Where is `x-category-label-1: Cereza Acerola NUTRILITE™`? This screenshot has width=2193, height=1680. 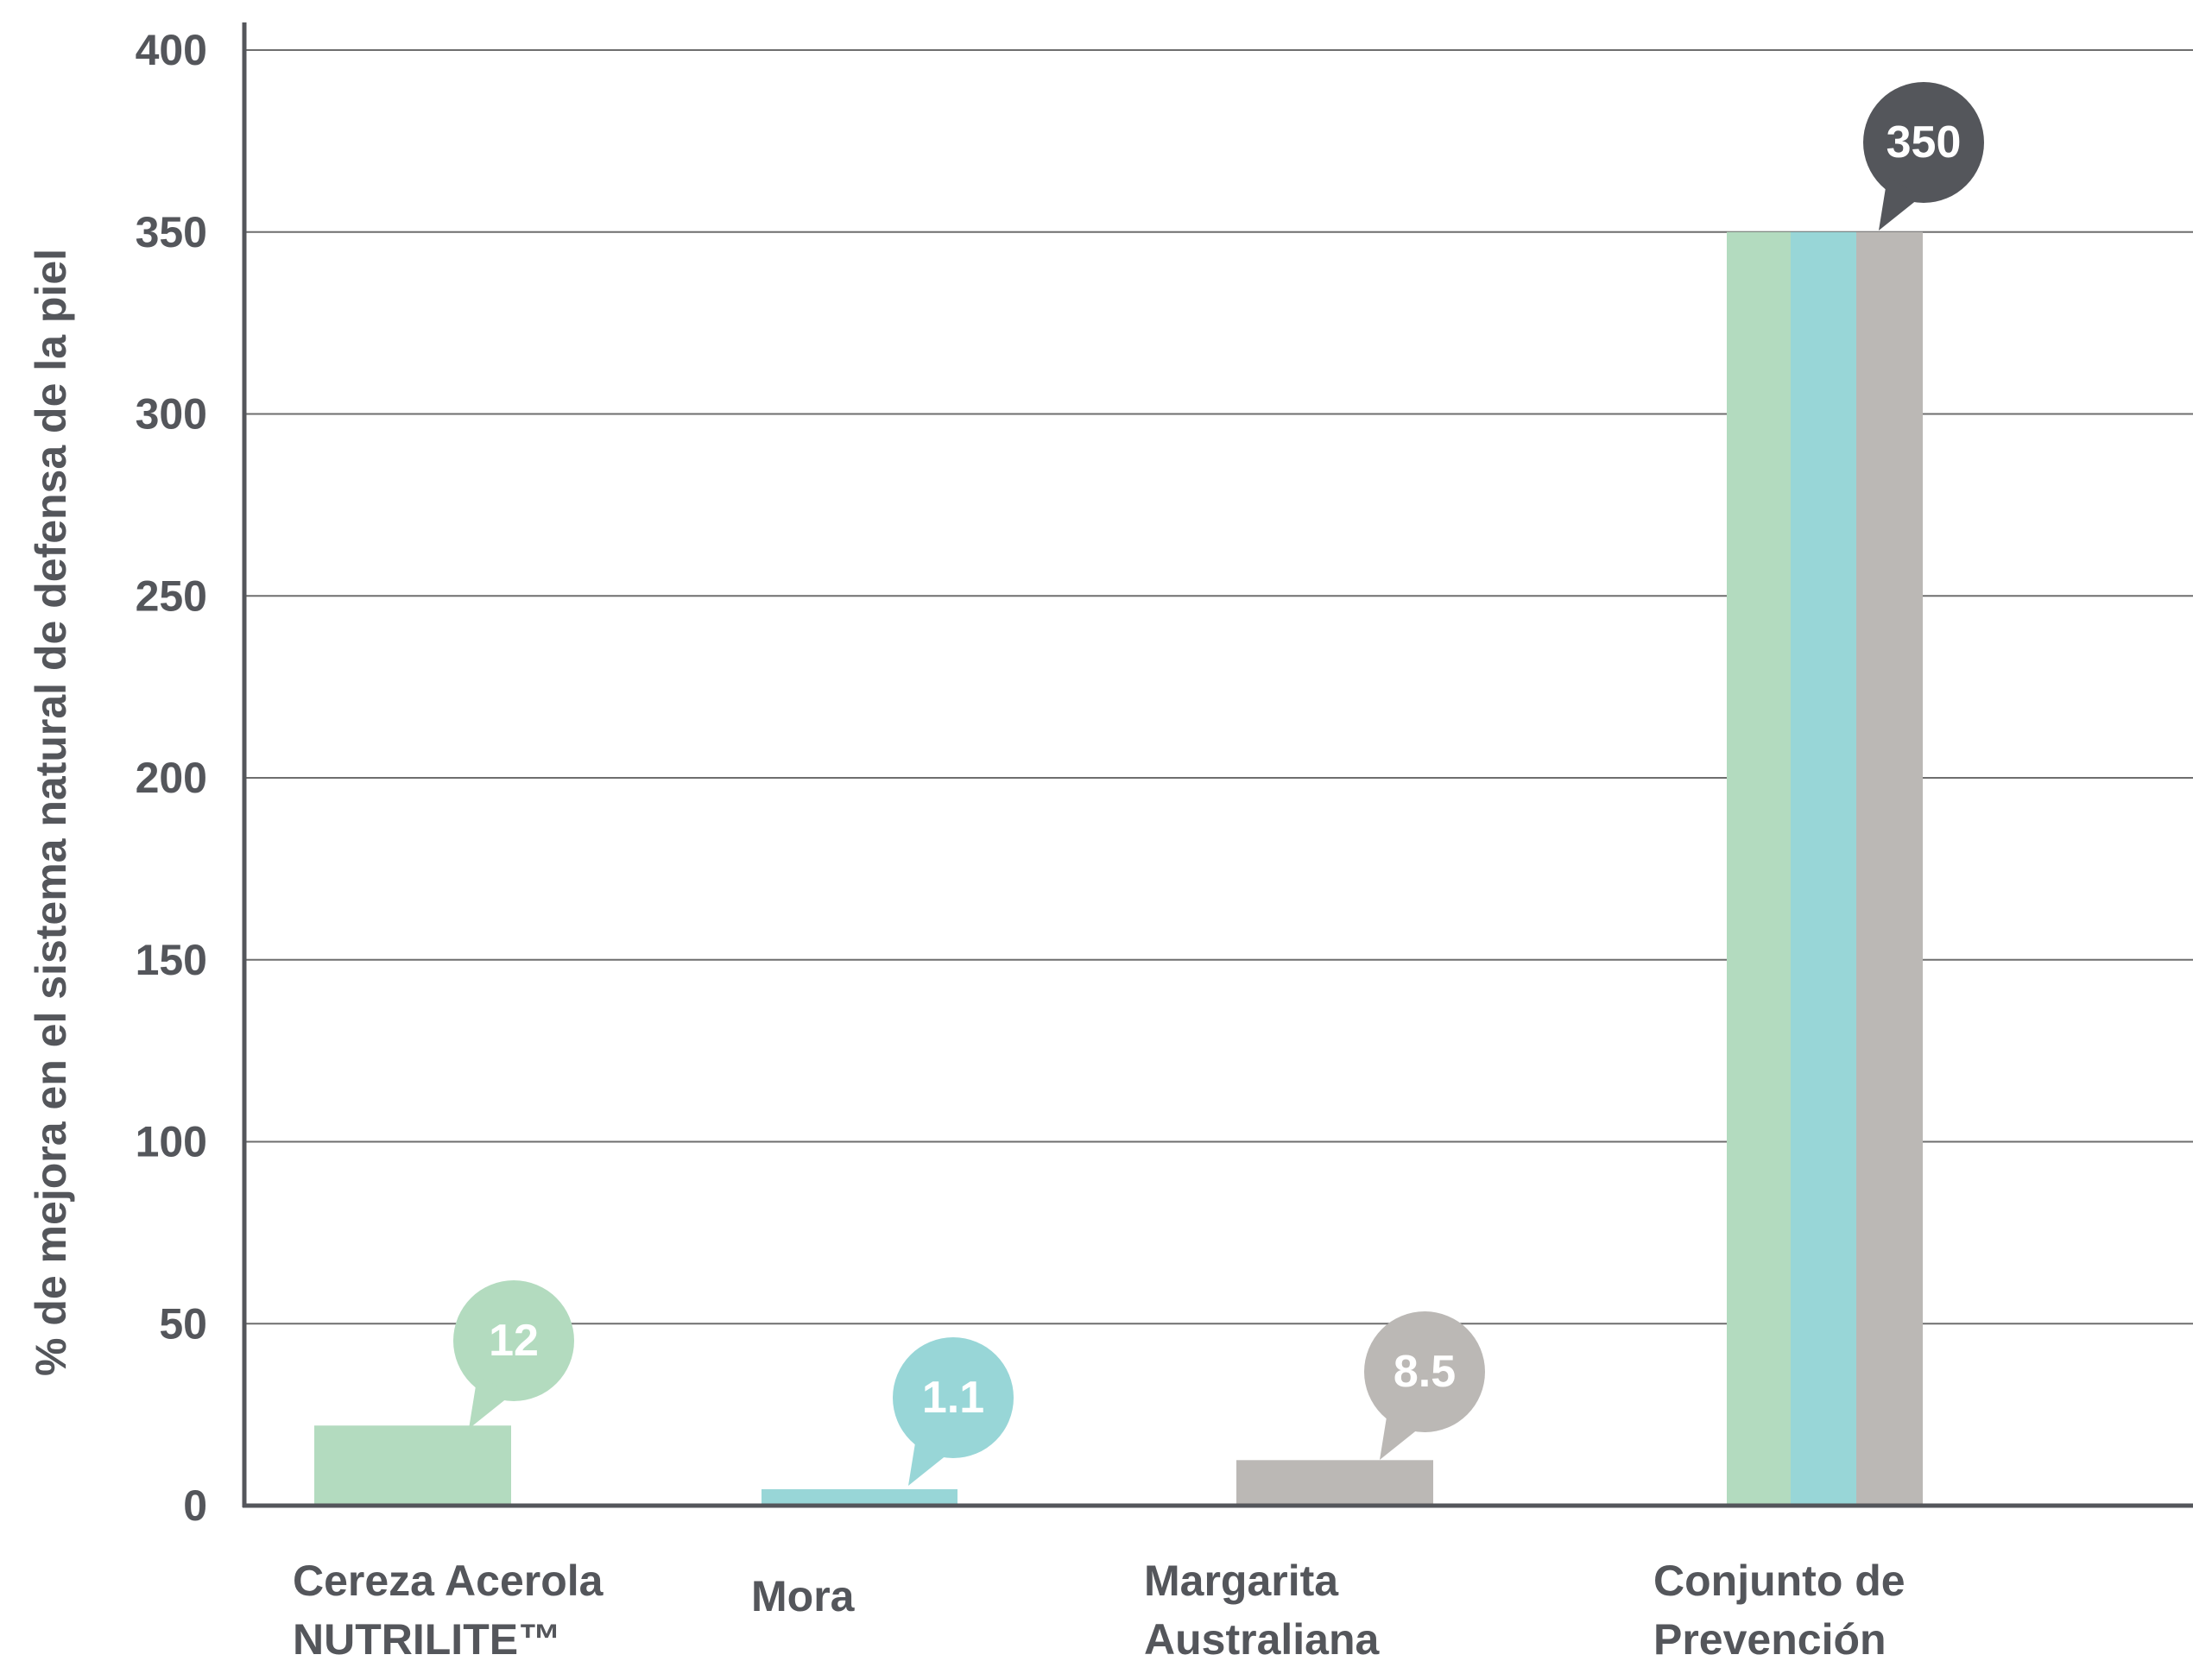 x-category-label-1: Cereza Acerola NUTRILITE™ is located at coordinates (448, 1610).